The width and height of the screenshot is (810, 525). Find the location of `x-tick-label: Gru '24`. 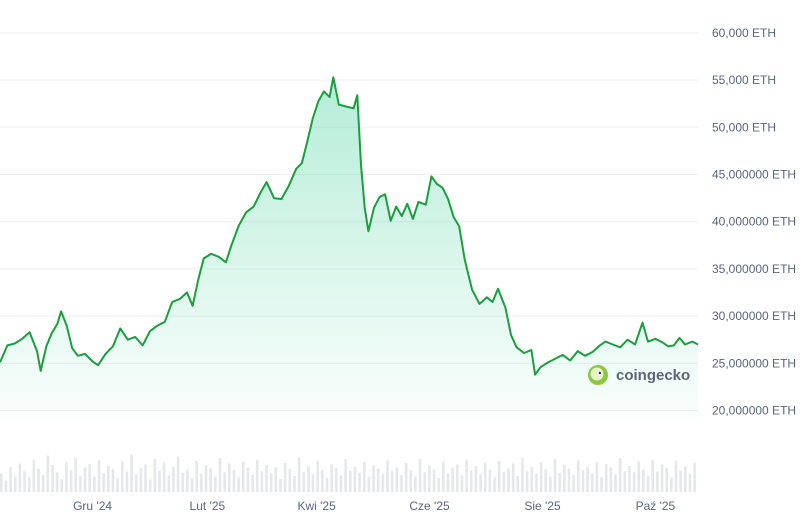

x-tick-label: Gru '24 is located at coordinates (92, 506).